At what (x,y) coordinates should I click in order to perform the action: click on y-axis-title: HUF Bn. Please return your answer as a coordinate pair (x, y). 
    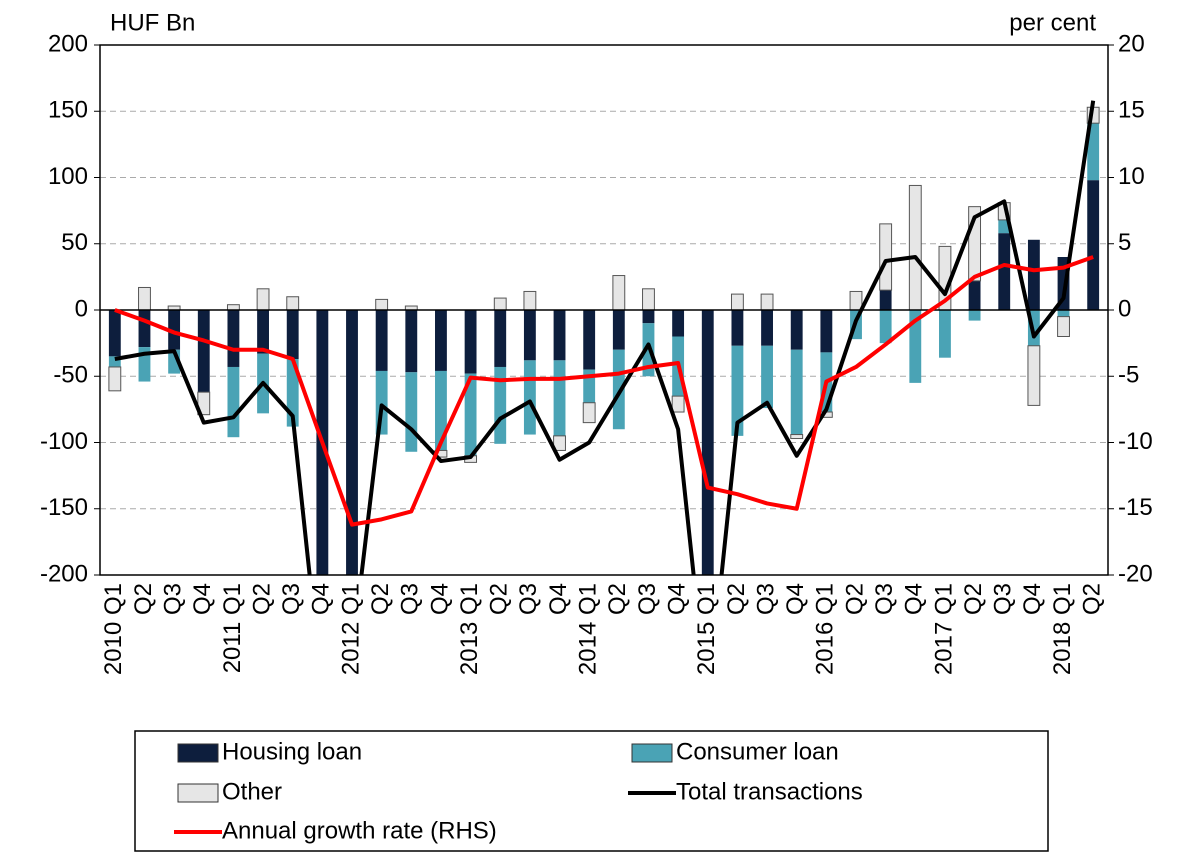
    Looking at the image, I should click on (152, 22).